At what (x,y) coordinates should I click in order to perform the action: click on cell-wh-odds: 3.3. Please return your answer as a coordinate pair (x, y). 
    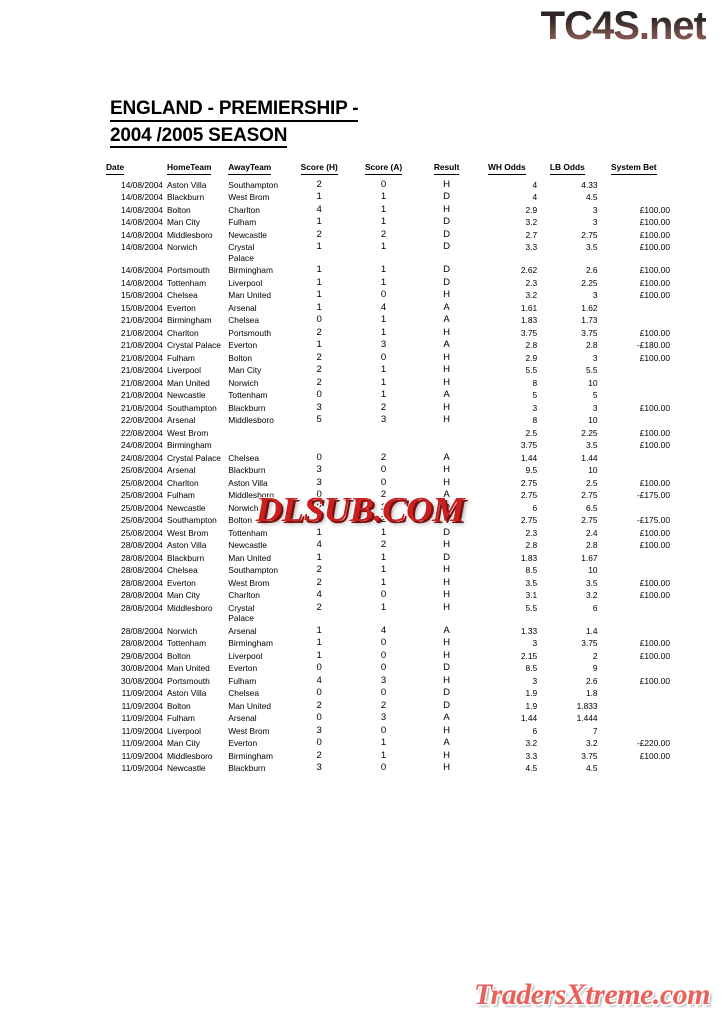
    Looking at the image, I should click on (531, 755).